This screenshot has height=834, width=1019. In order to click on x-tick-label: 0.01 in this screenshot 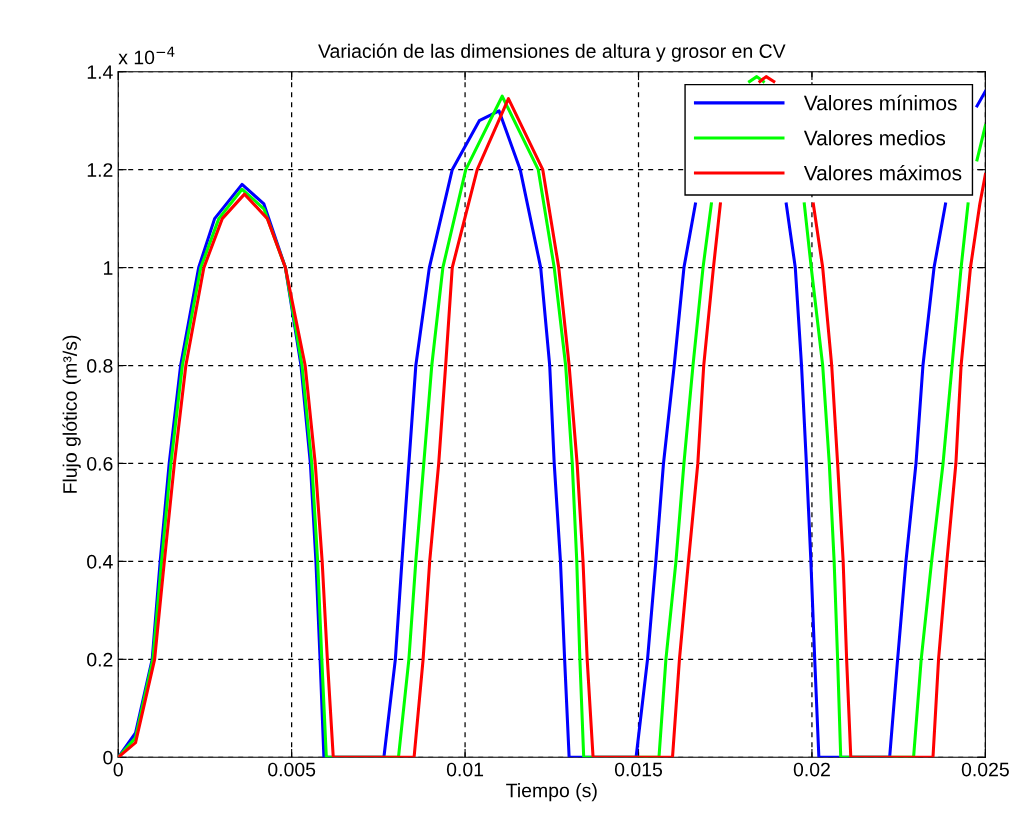, I will do `click(465, 769)`.